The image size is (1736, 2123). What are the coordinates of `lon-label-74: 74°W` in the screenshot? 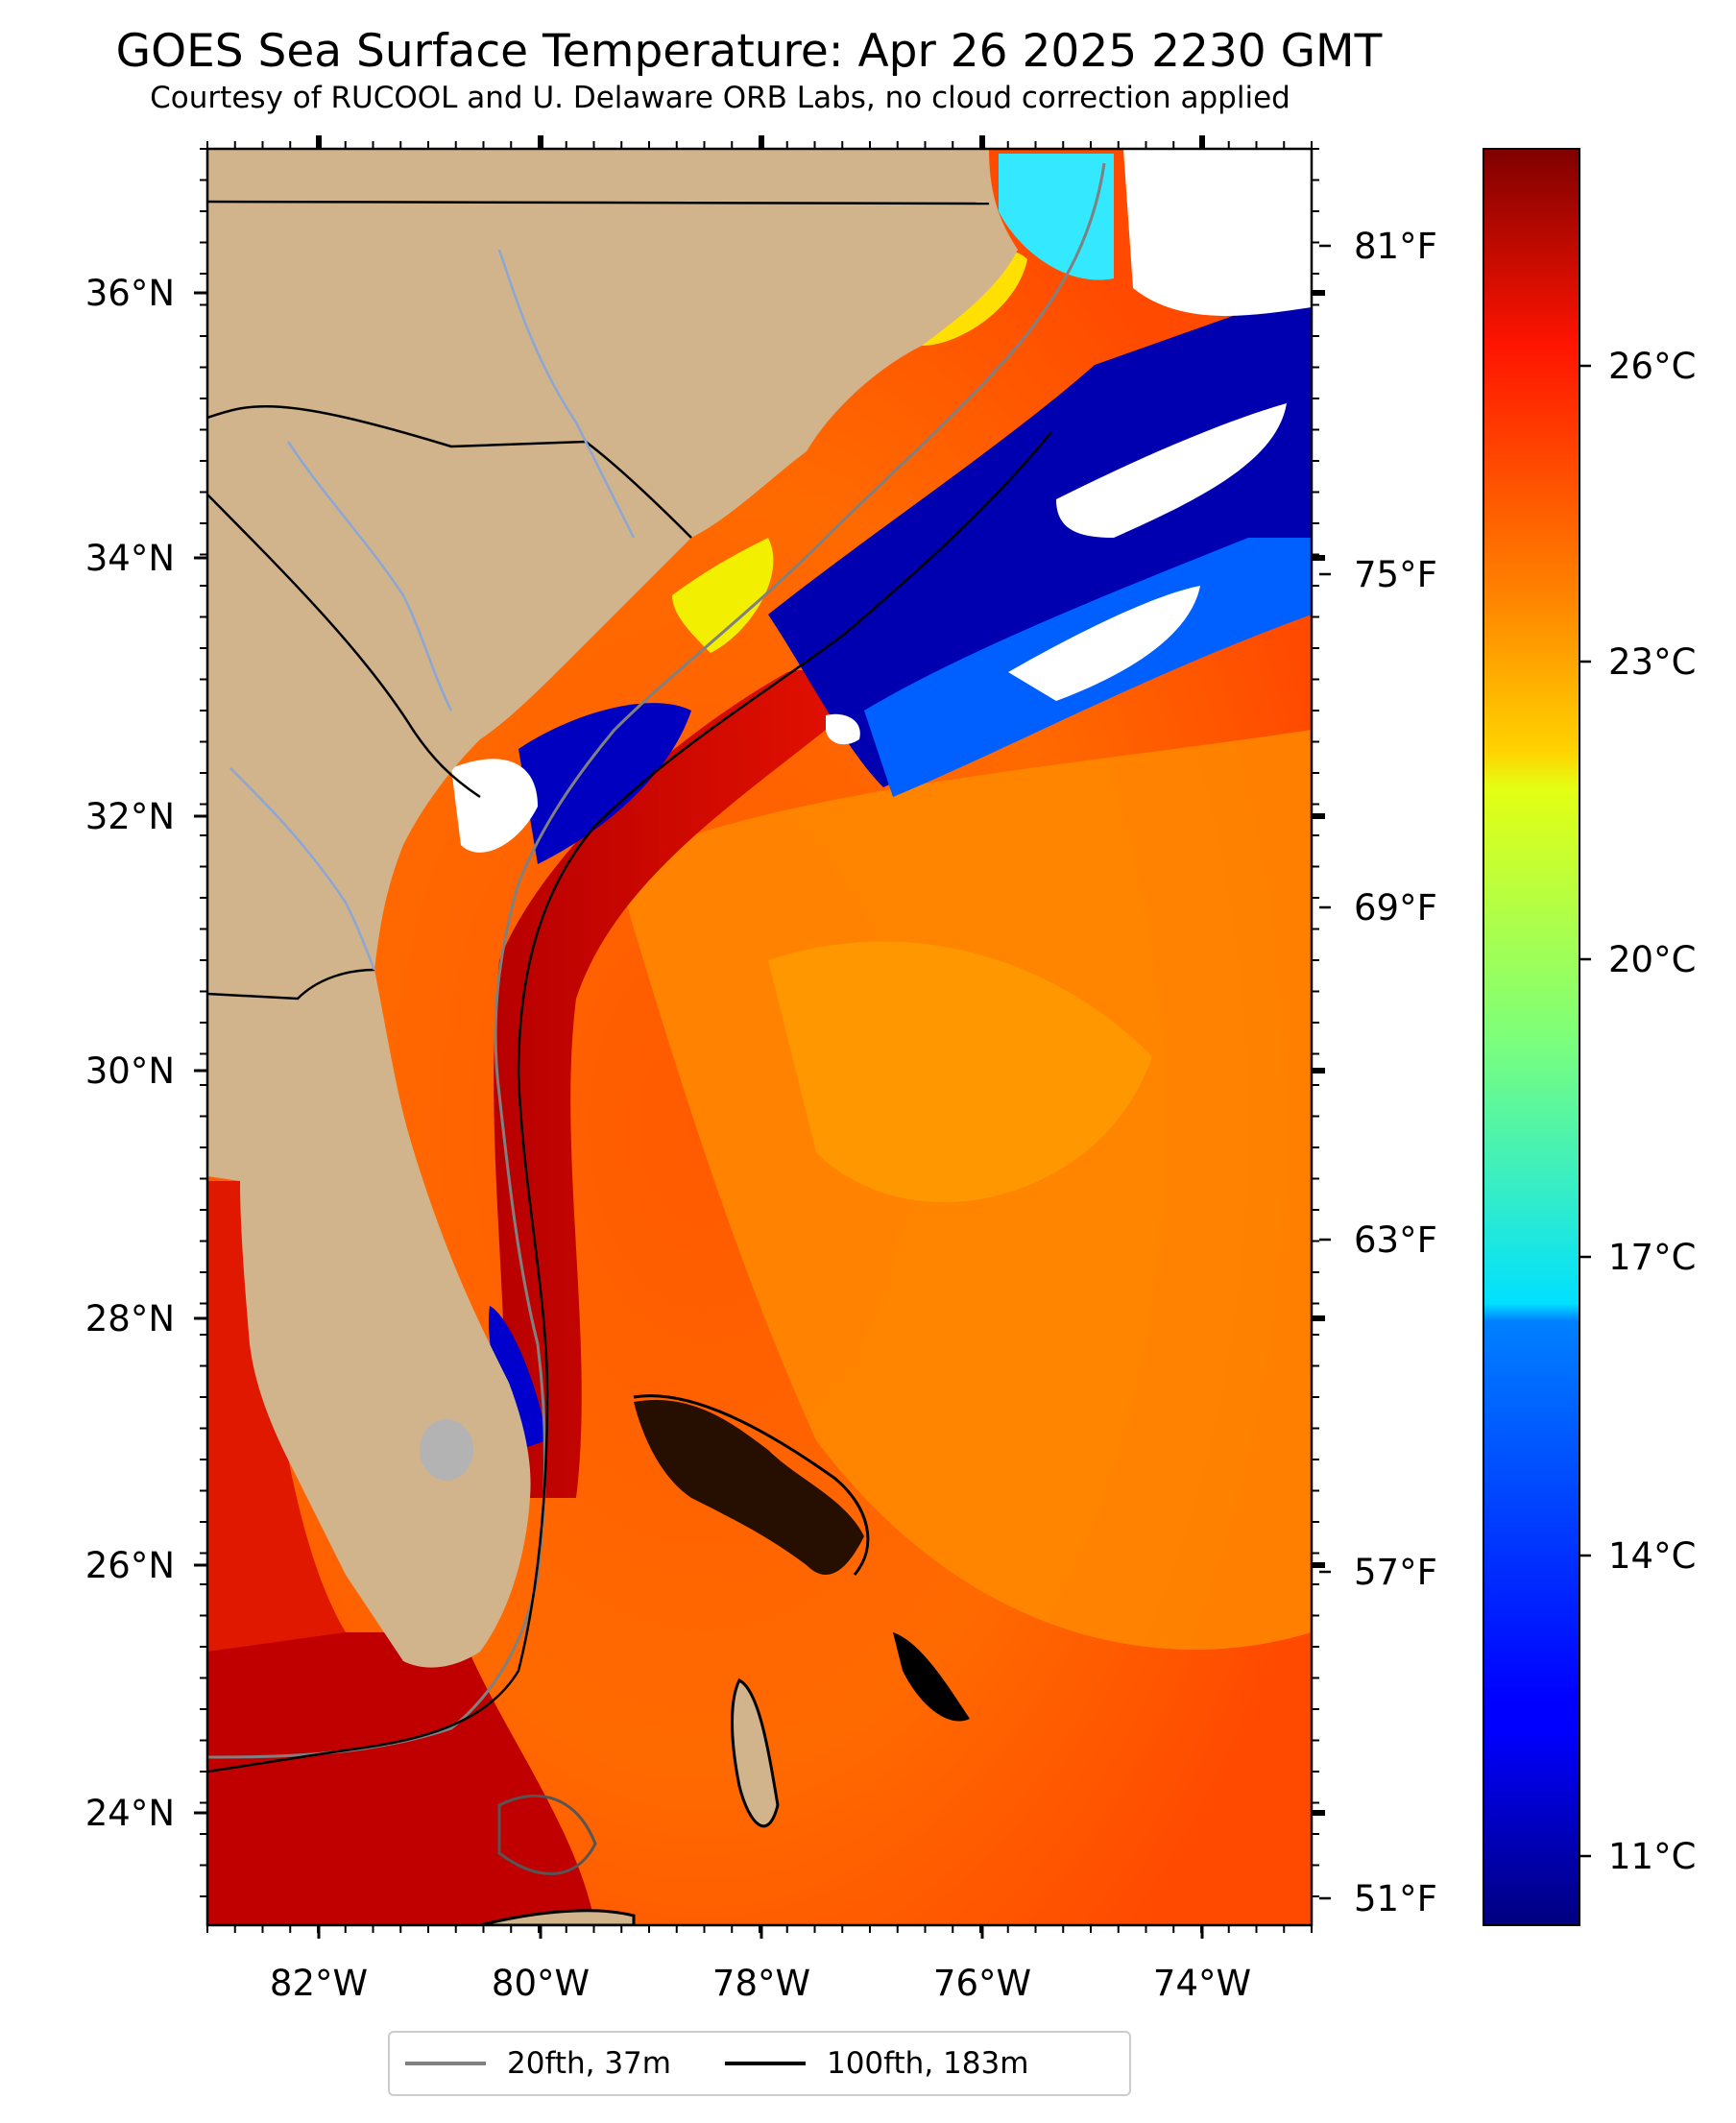 It's located at (1202, 1983).